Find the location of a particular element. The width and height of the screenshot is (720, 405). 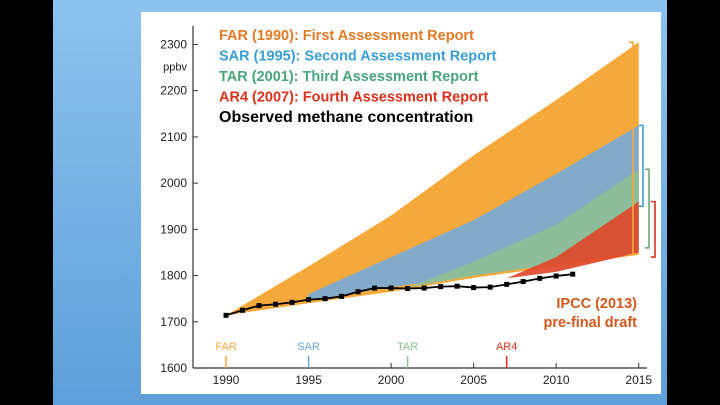

observed-line is located at coordinates (399, 295).